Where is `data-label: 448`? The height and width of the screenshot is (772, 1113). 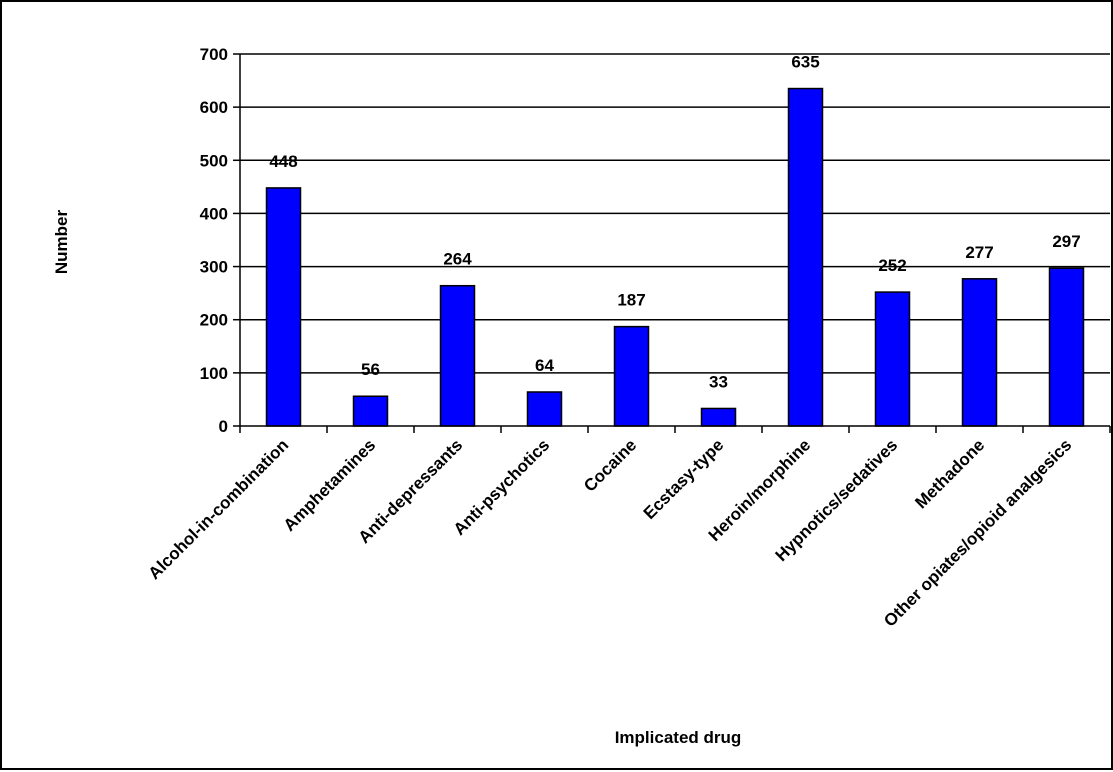 data-label: 448 is located at coordinates (283, 161).